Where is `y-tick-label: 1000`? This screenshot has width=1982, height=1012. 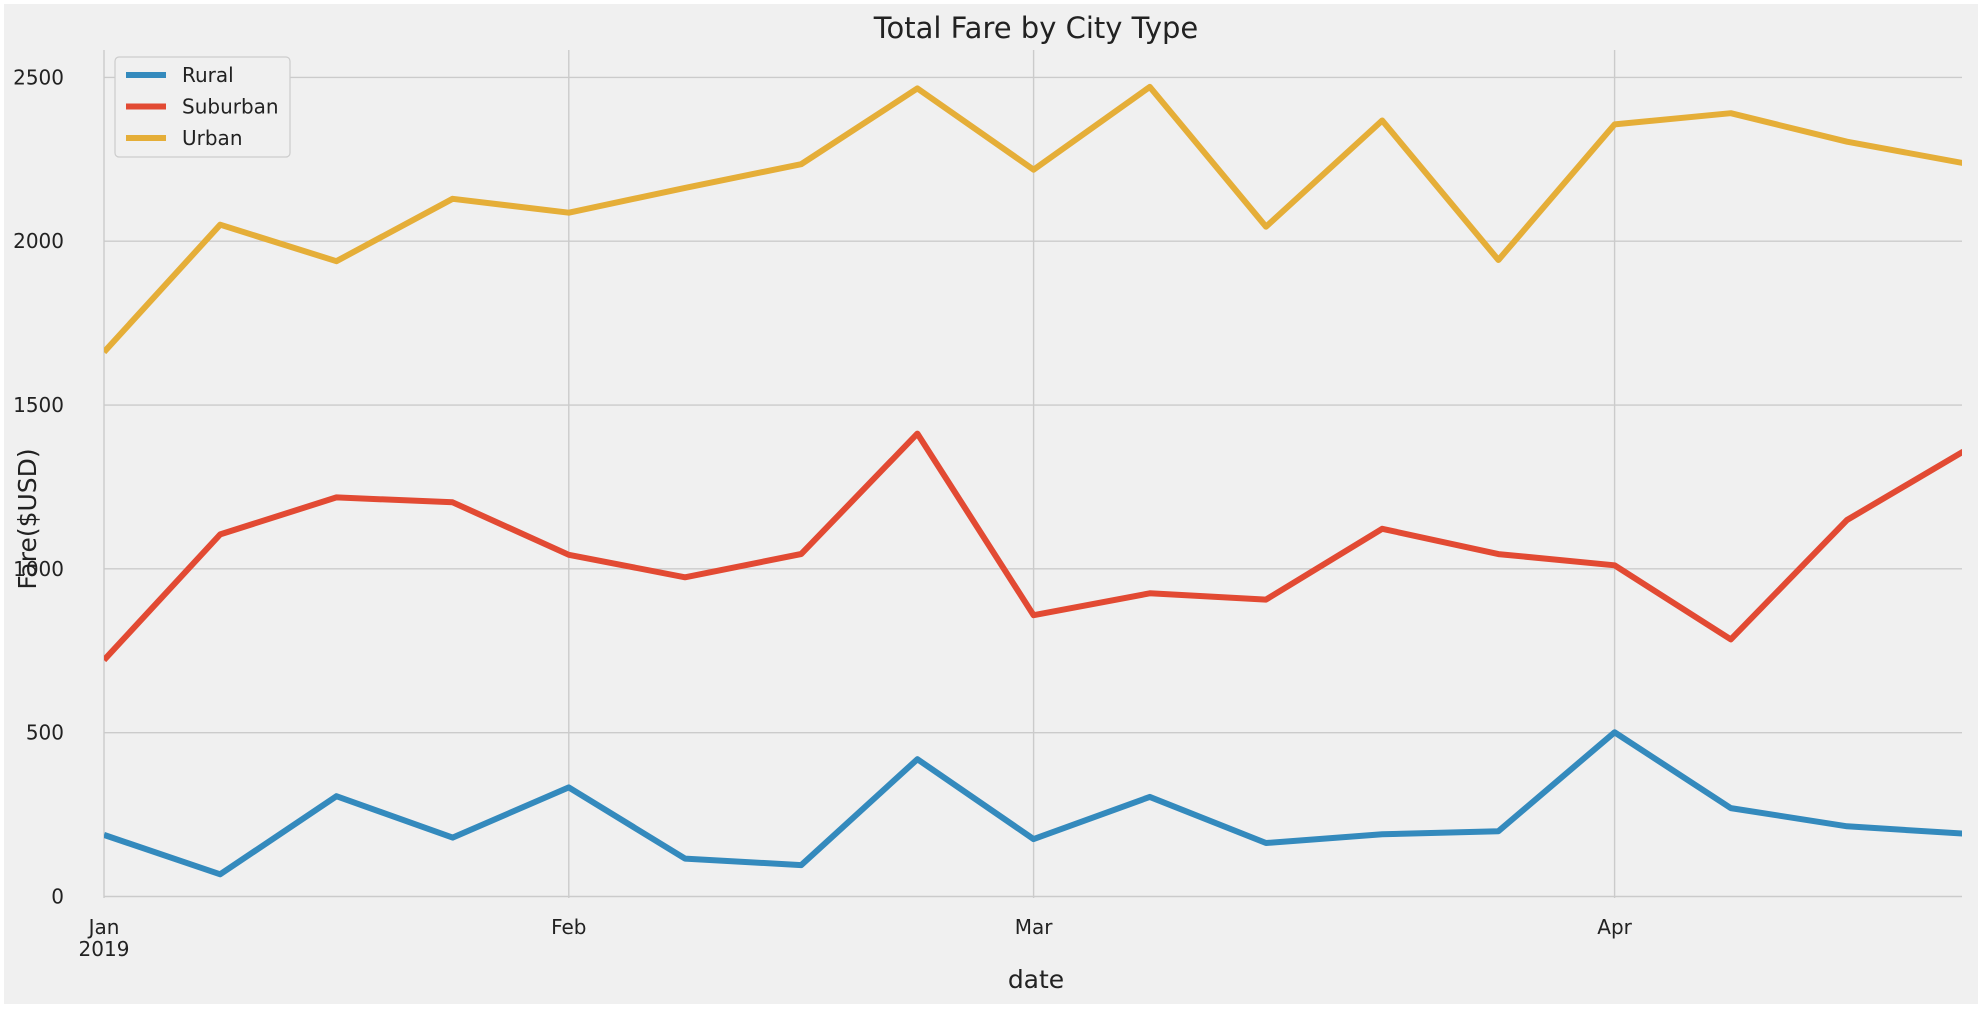
y-tick-label: 1000 is located at coordinates (38, 569).